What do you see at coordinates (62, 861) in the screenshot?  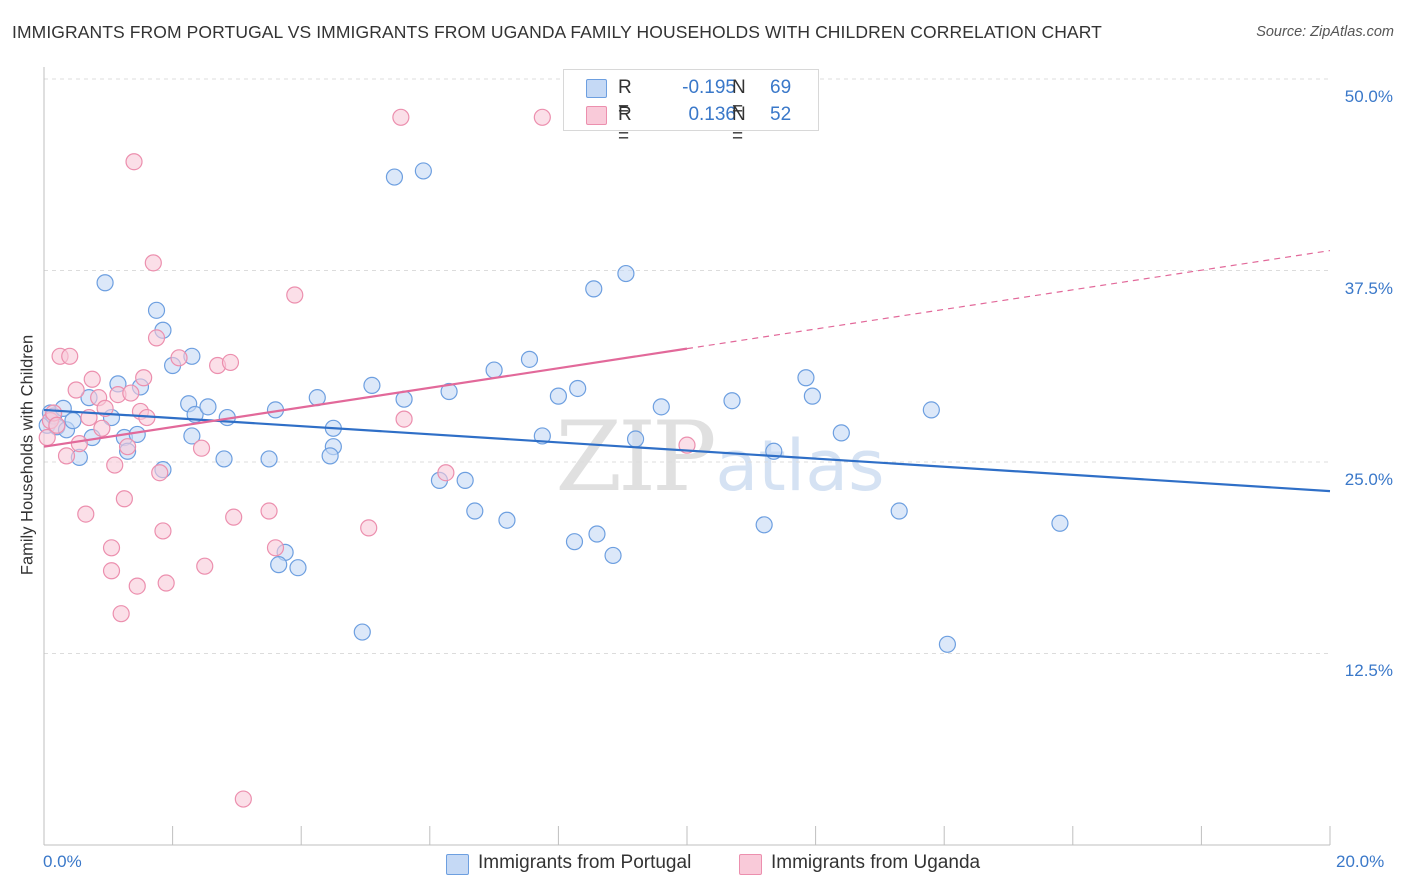 I see `x-tick-label-min: 0.0%` at bounding box center [62, 861].